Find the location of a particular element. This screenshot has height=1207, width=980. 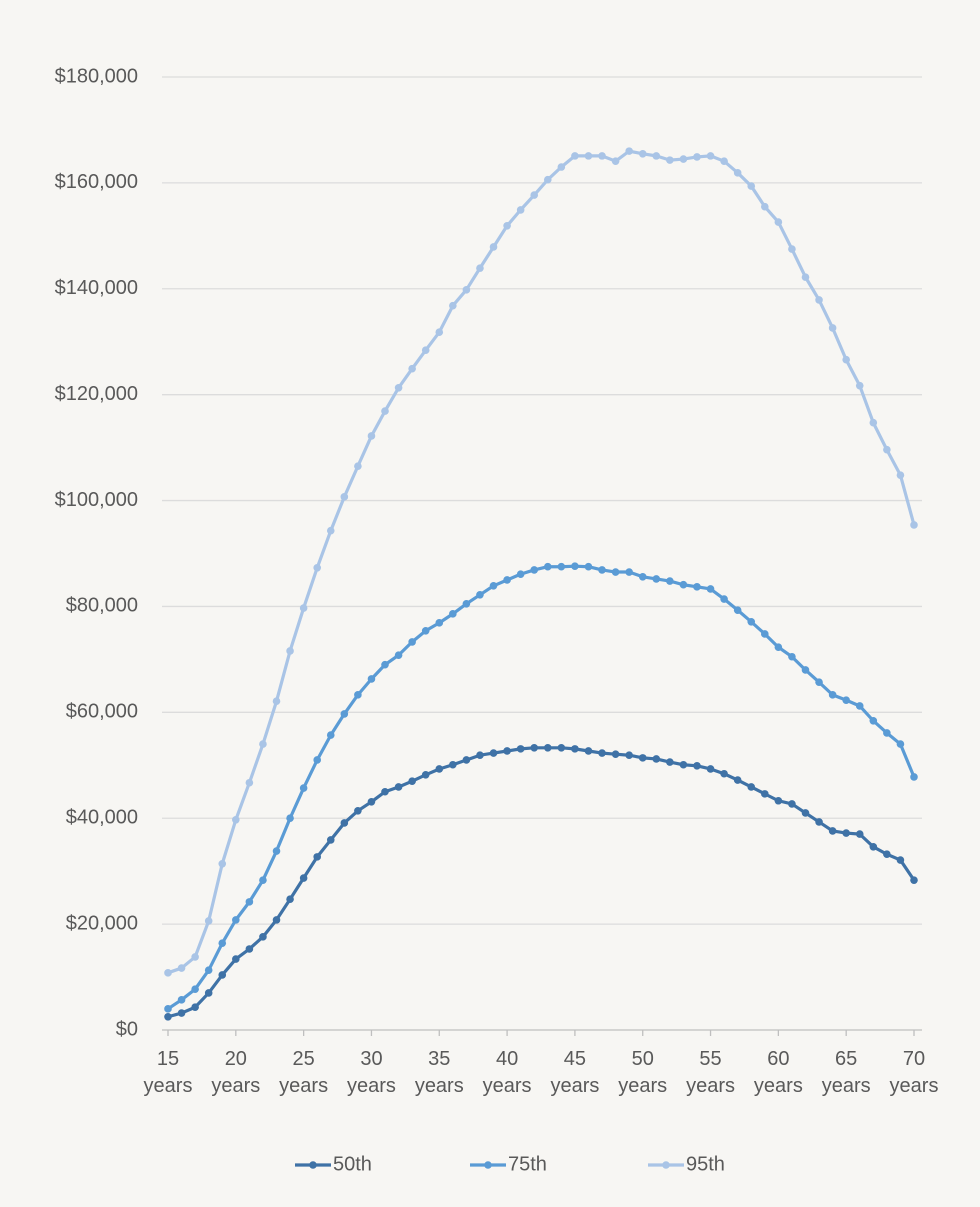

x-tick-label: 55 years is located at coordinates (710, 1072).